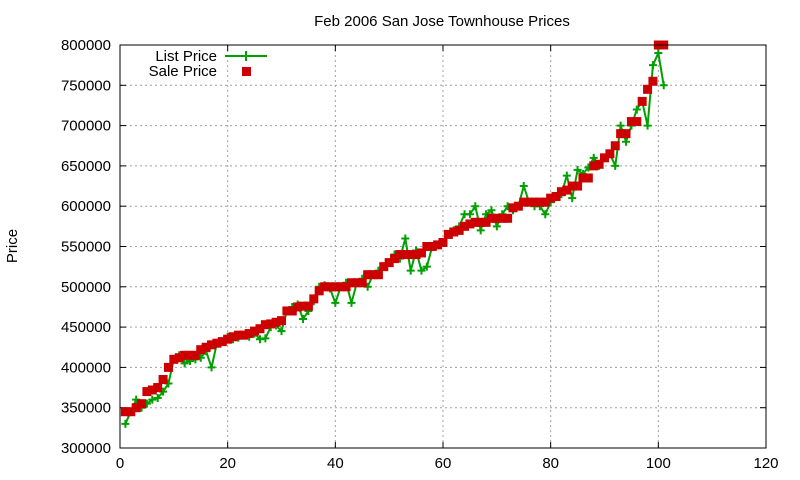 The height and width of the screenshot is (480, 800). What do you see at coordinates (442, 21) in the screenshot?
I see `chart-title: Feb 2006 San Jose Townhouse Prices` at bounding box center [442, 21].